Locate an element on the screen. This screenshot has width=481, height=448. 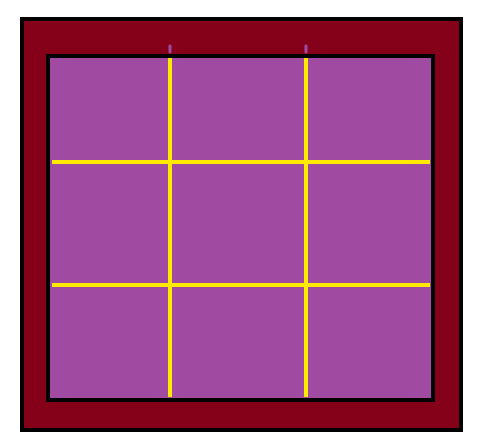
board-cell-r2-c1 is located at coordinates (110, 223).